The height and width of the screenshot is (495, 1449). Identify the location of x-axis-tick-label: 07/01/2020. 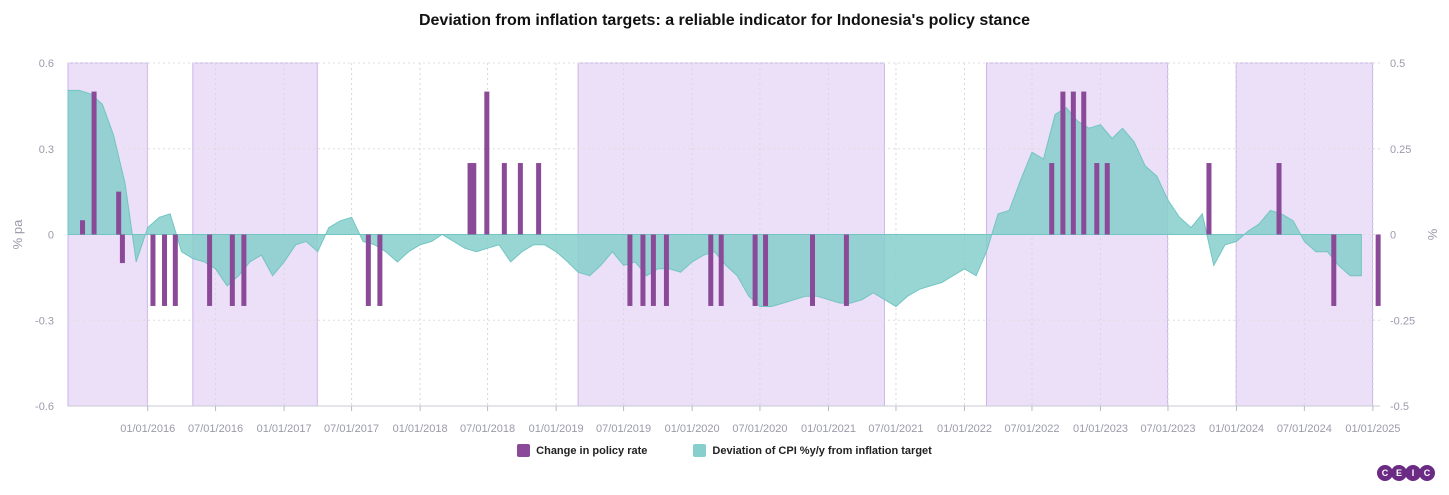
(759, 429).